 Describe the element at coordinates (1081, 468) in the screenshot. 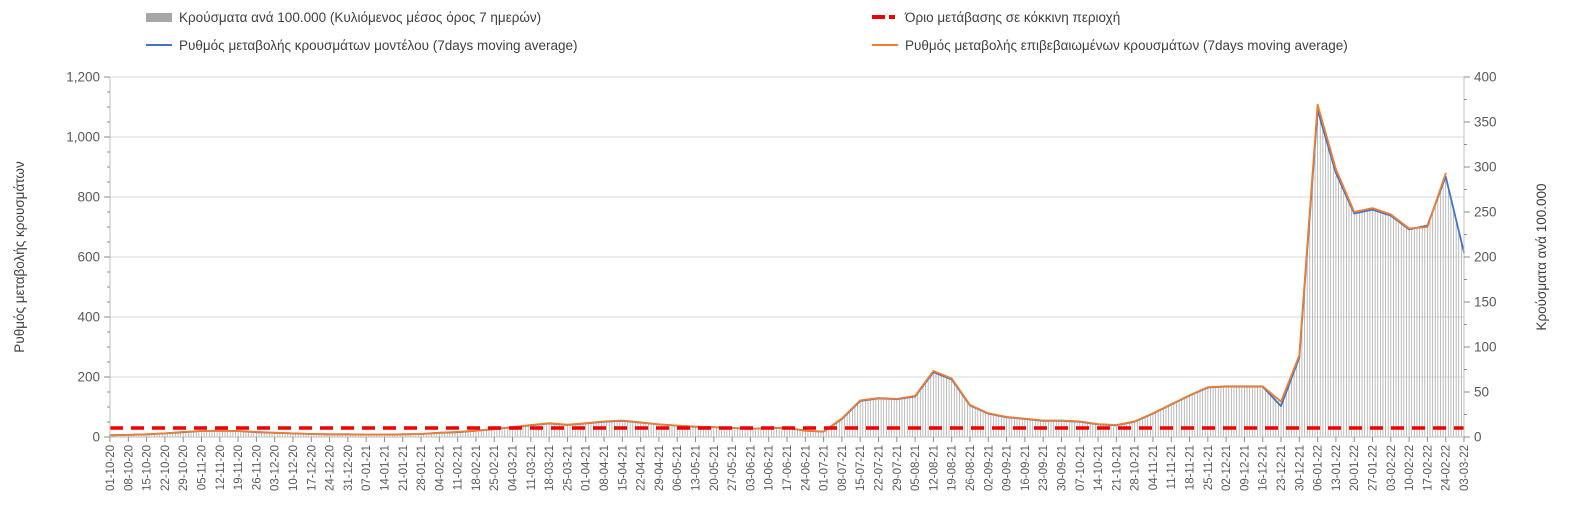

I see `svg-text: 07-10-21` at that location.